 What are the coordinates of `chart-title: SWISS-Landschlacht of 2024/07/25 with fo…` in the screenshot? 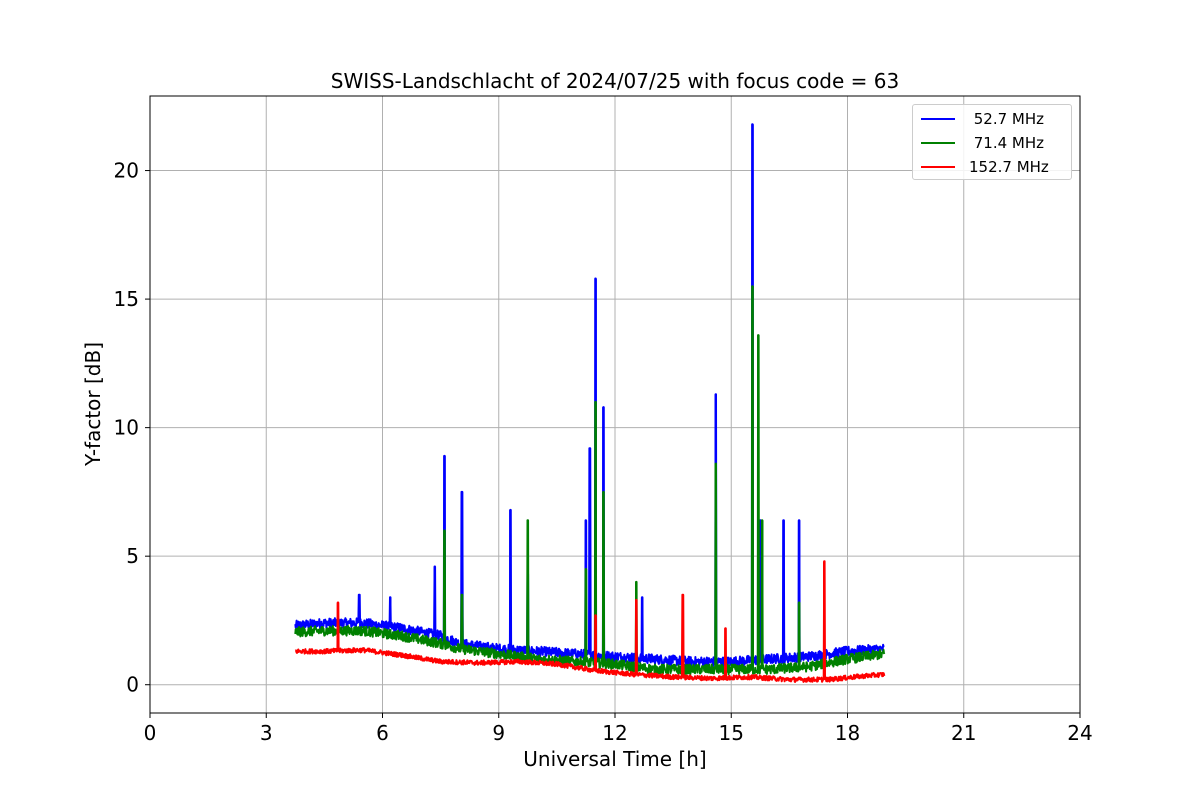 It's located at (615, 81).